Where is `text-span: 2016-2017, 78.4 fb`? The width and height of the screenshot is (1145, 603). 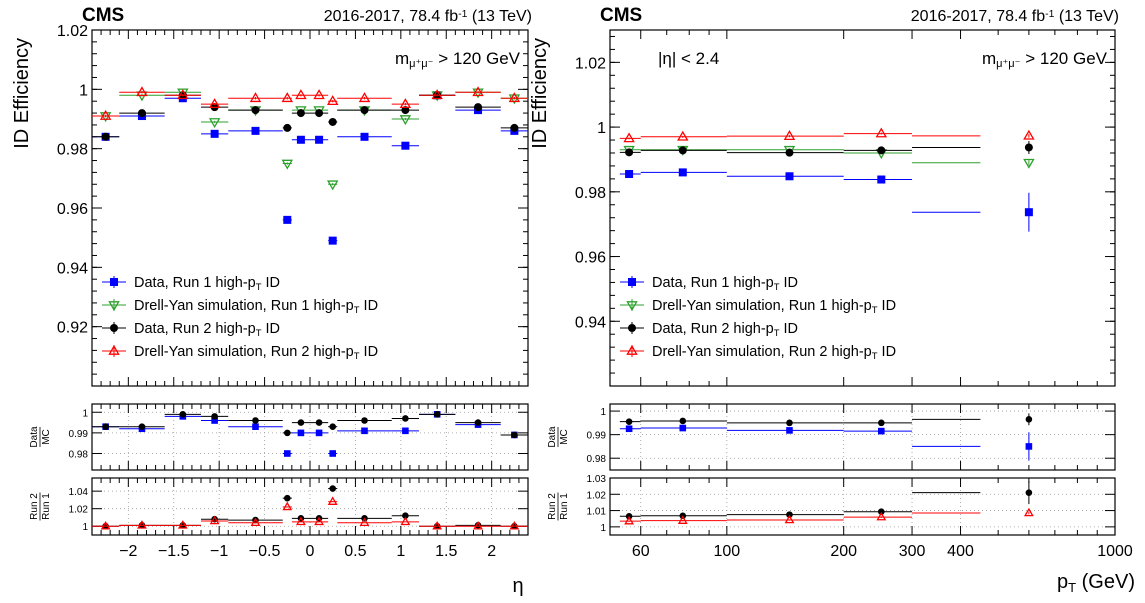
text-span: 2016-2017, 78.4 fb is located at coordinates (978, 16).